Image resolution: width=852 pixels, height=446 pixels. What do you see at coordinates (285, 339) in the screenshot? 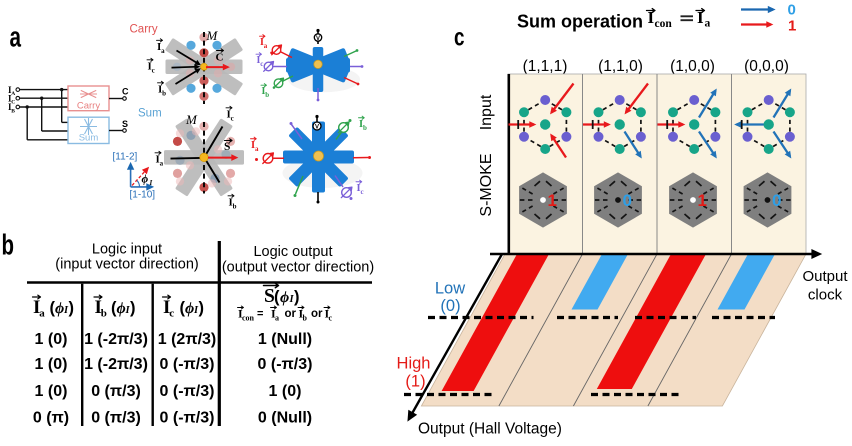
I see `svg-text: 1 (Null)` at bounding box center [285, 339].